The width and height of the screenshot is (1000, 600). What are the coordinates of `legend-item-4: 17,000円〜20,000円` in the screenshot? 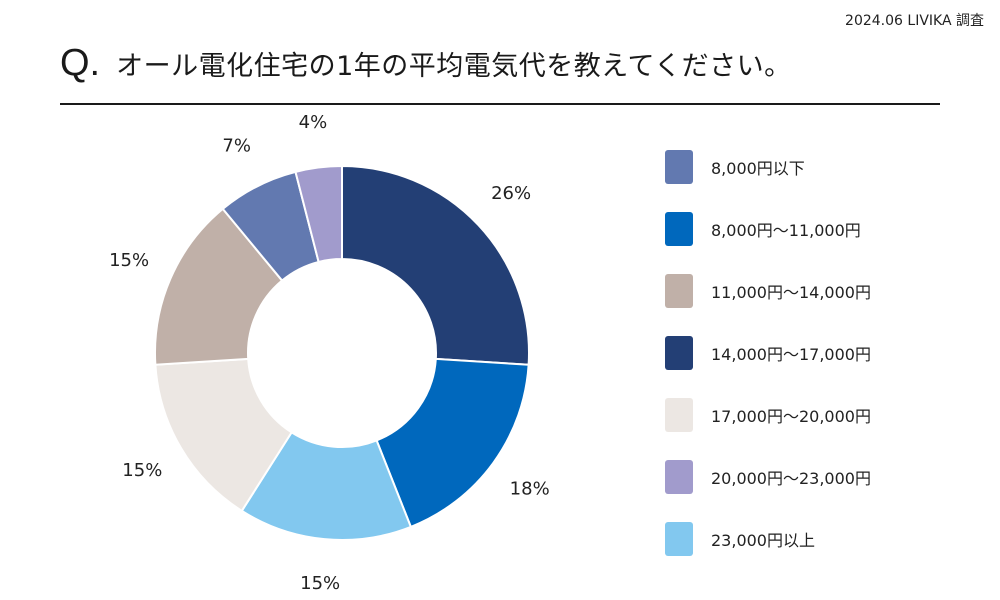 It's located at (768, 415).